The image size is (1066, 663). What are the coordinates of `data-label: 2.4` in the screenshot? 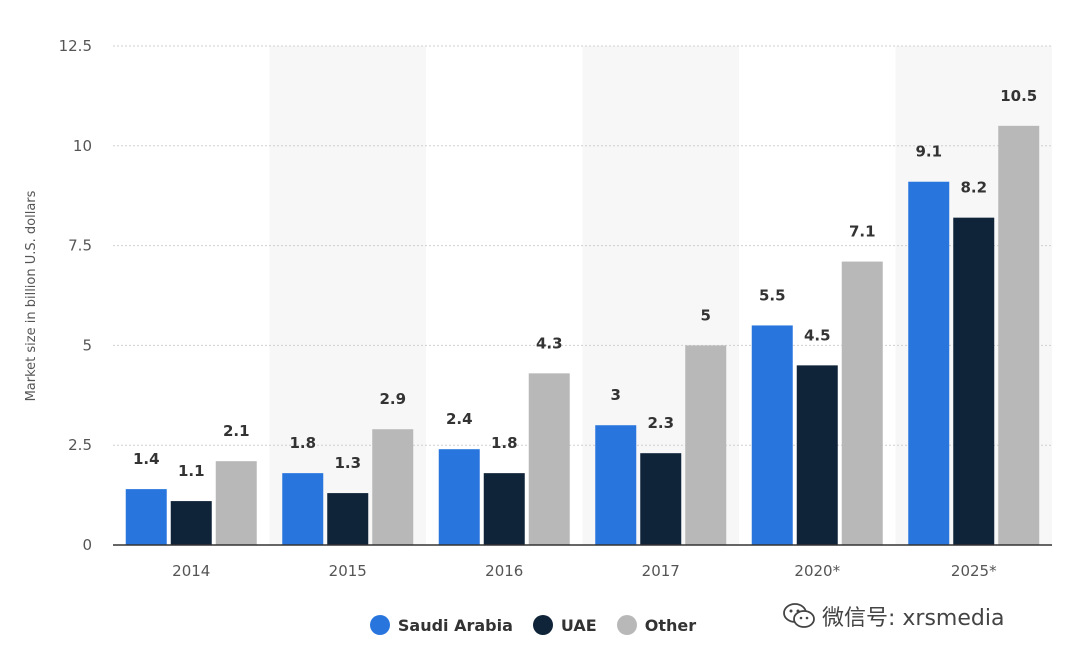 It's located at (459, 419).